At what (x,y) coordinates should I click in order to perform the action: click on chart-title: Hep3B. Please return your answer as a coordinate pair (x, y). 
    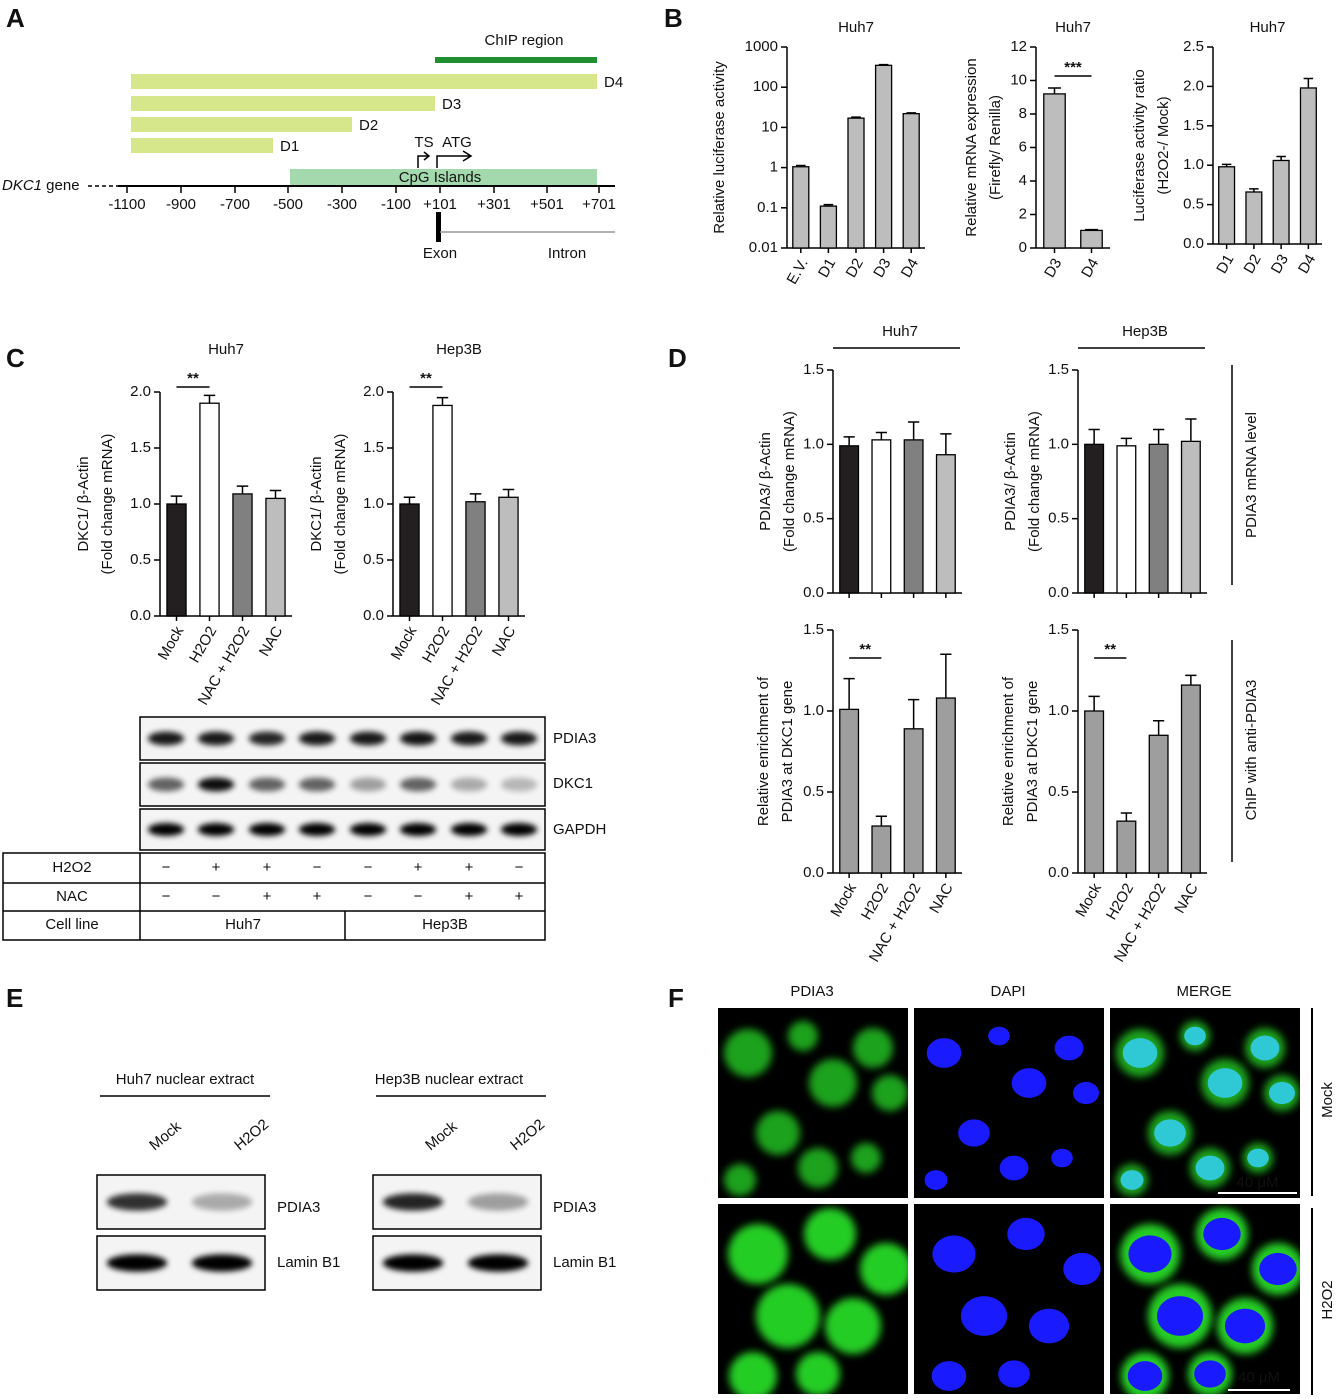
    Looking at the image, I should click on (459, 349).